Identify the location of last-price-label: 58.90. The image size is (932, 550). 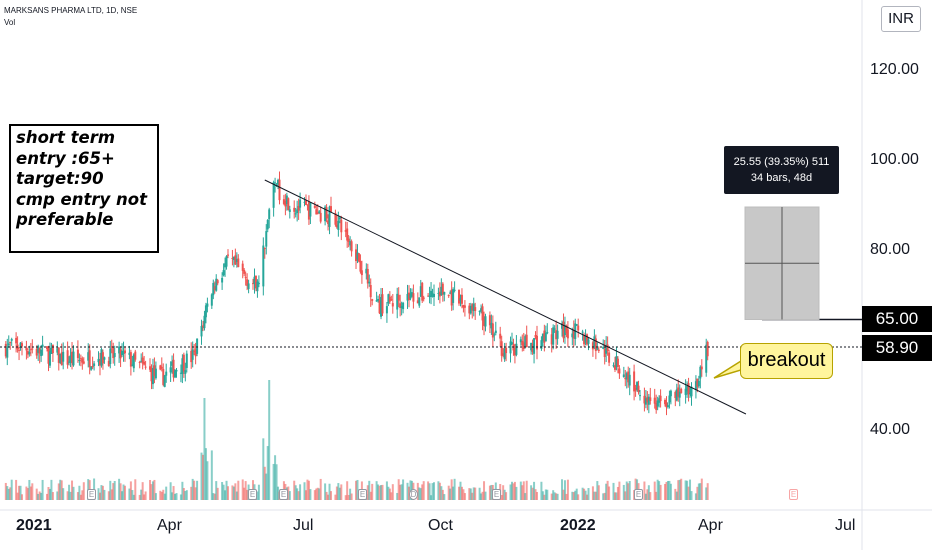
(897, 348).